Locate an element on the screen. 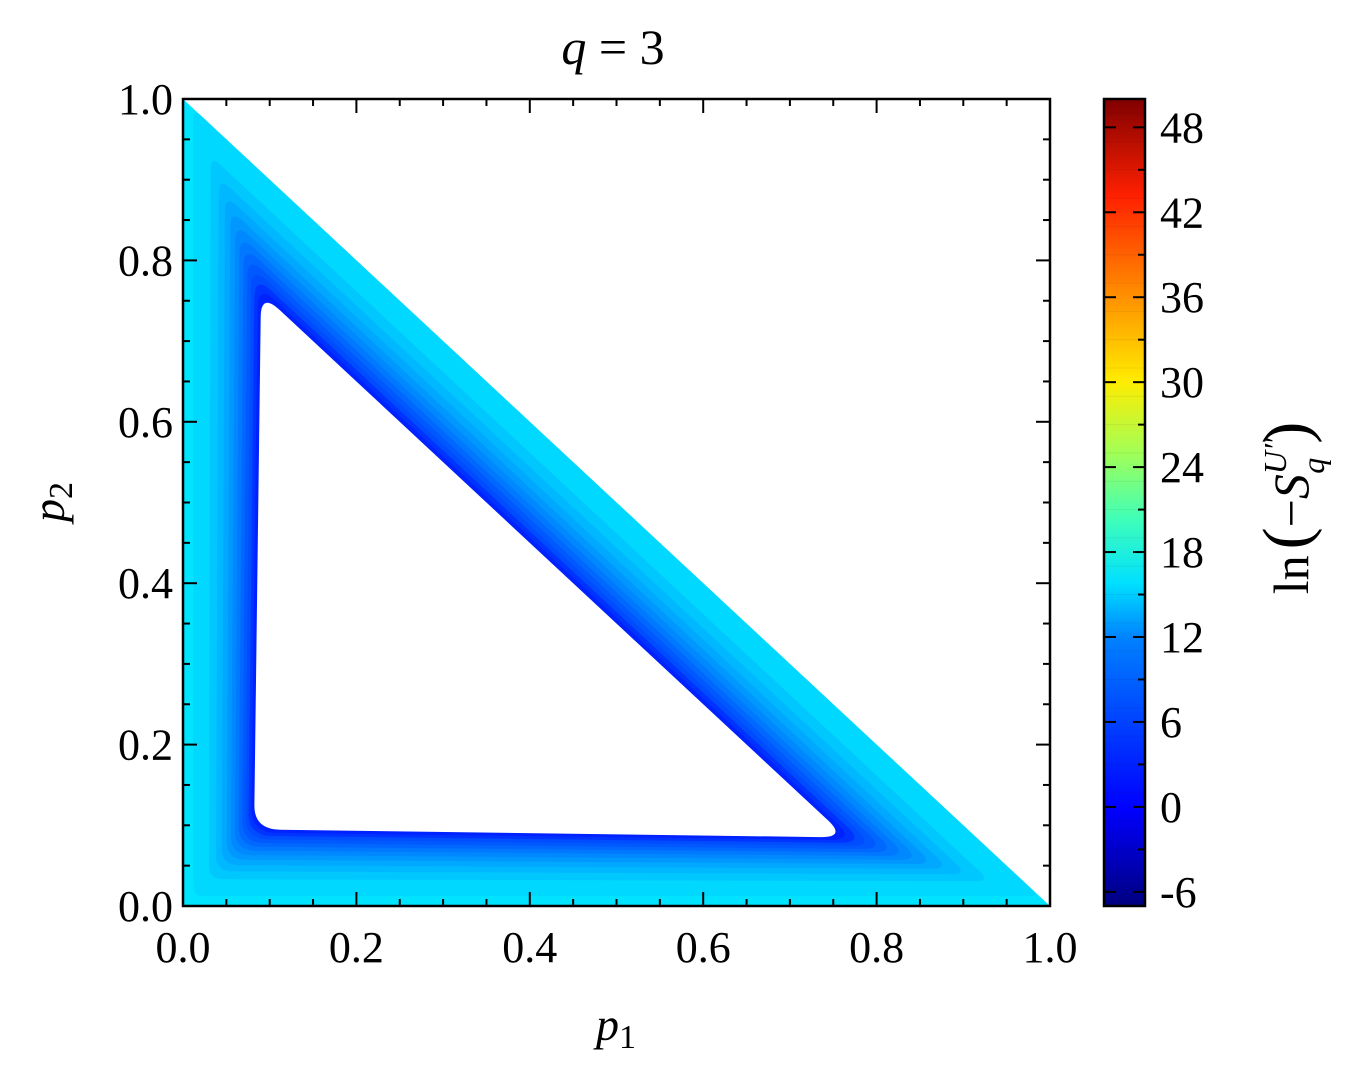  colorbar-tick-label: 48 is located at coordinates (1182, 127).